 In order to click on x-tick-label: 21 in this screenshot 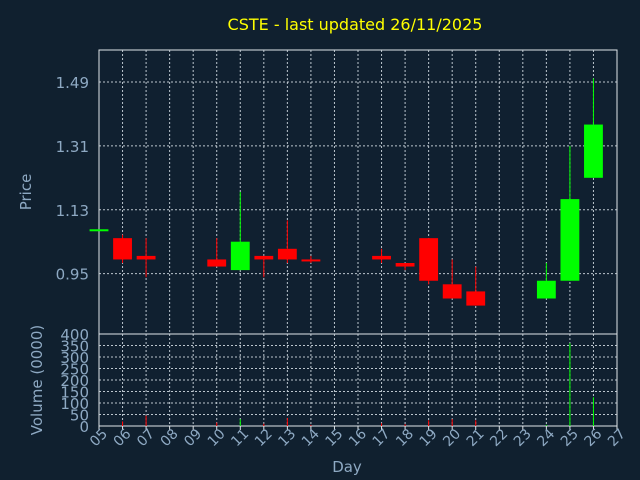, I will do `click(476, 438)`.